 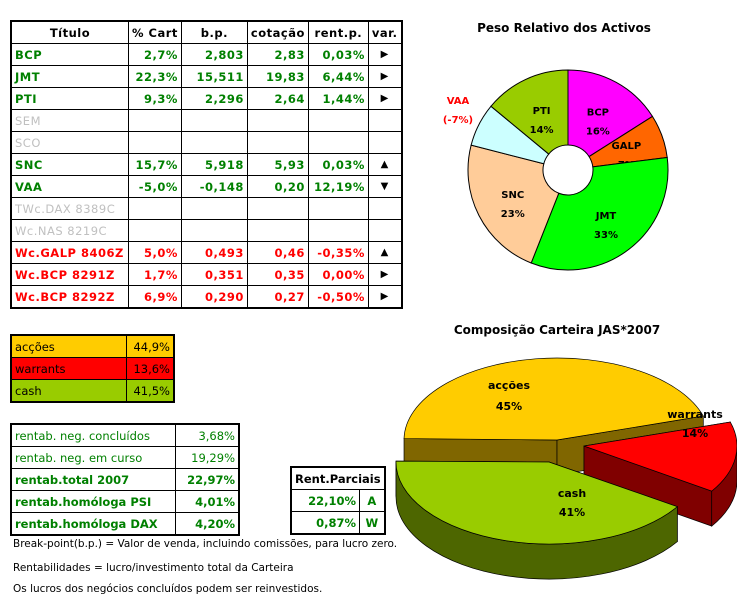 I want to click on cell-name: Wc.BCP 8291Z, so click(x=69, y=274).